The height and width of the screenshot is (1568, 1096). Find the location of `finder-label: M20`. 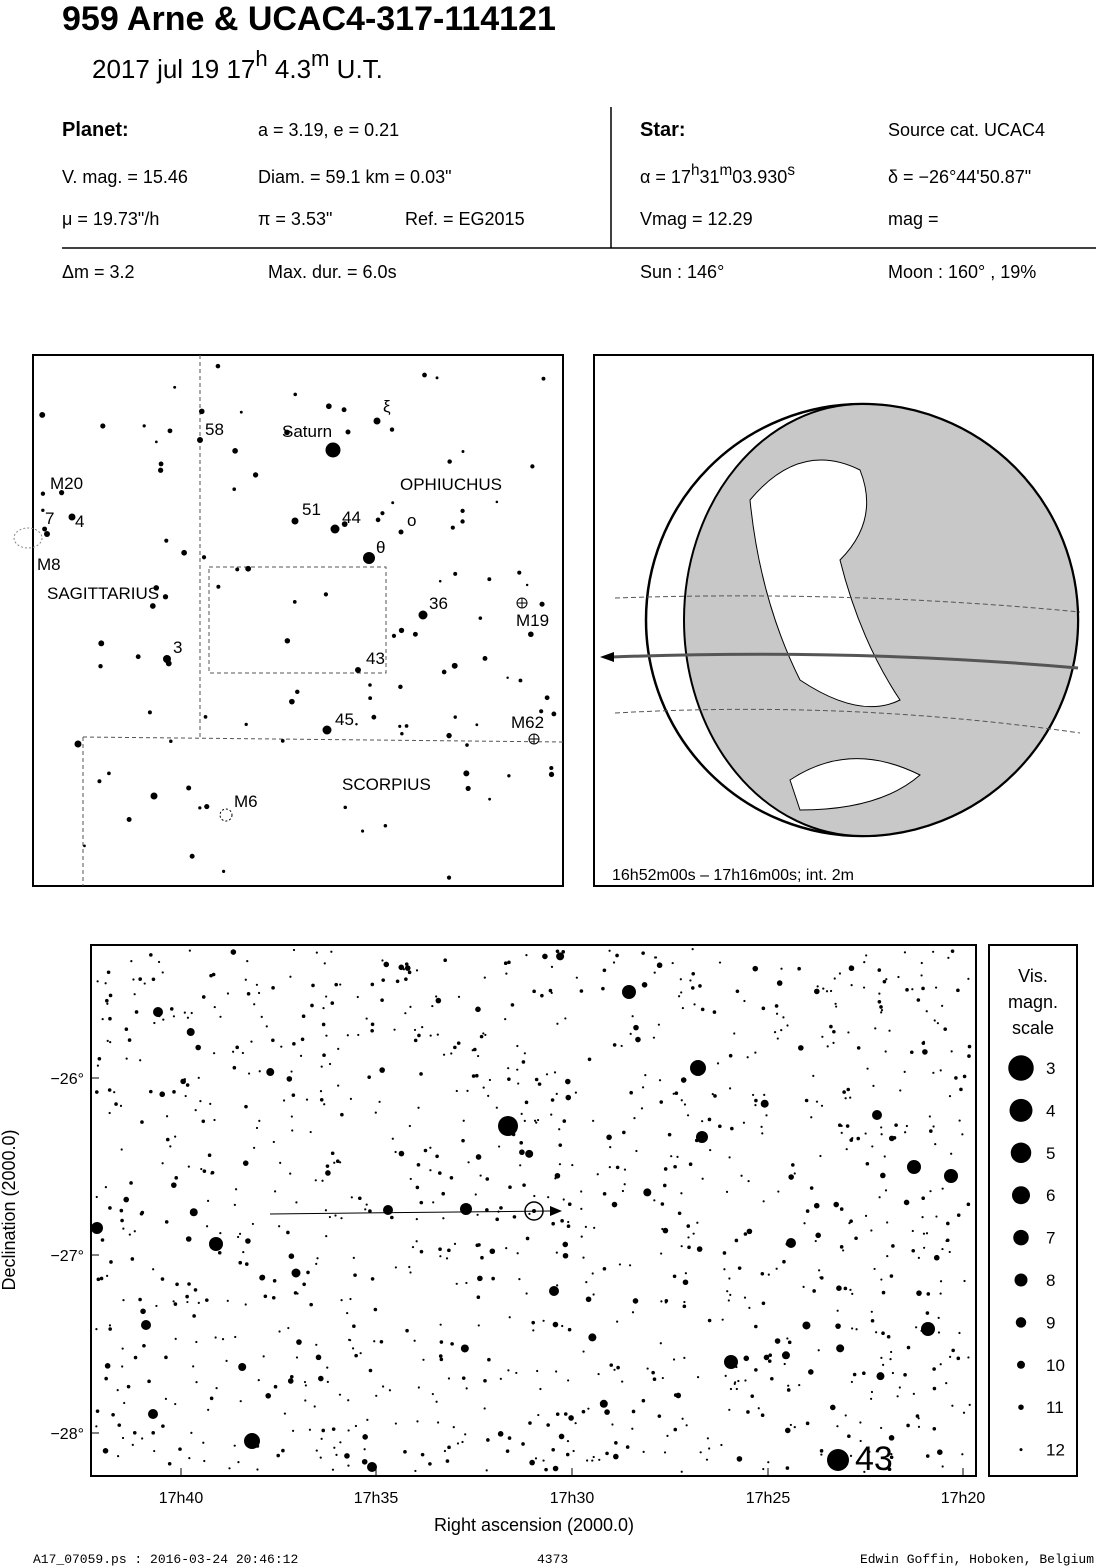

finder-label: M20 is located at coordinates (66, 483).